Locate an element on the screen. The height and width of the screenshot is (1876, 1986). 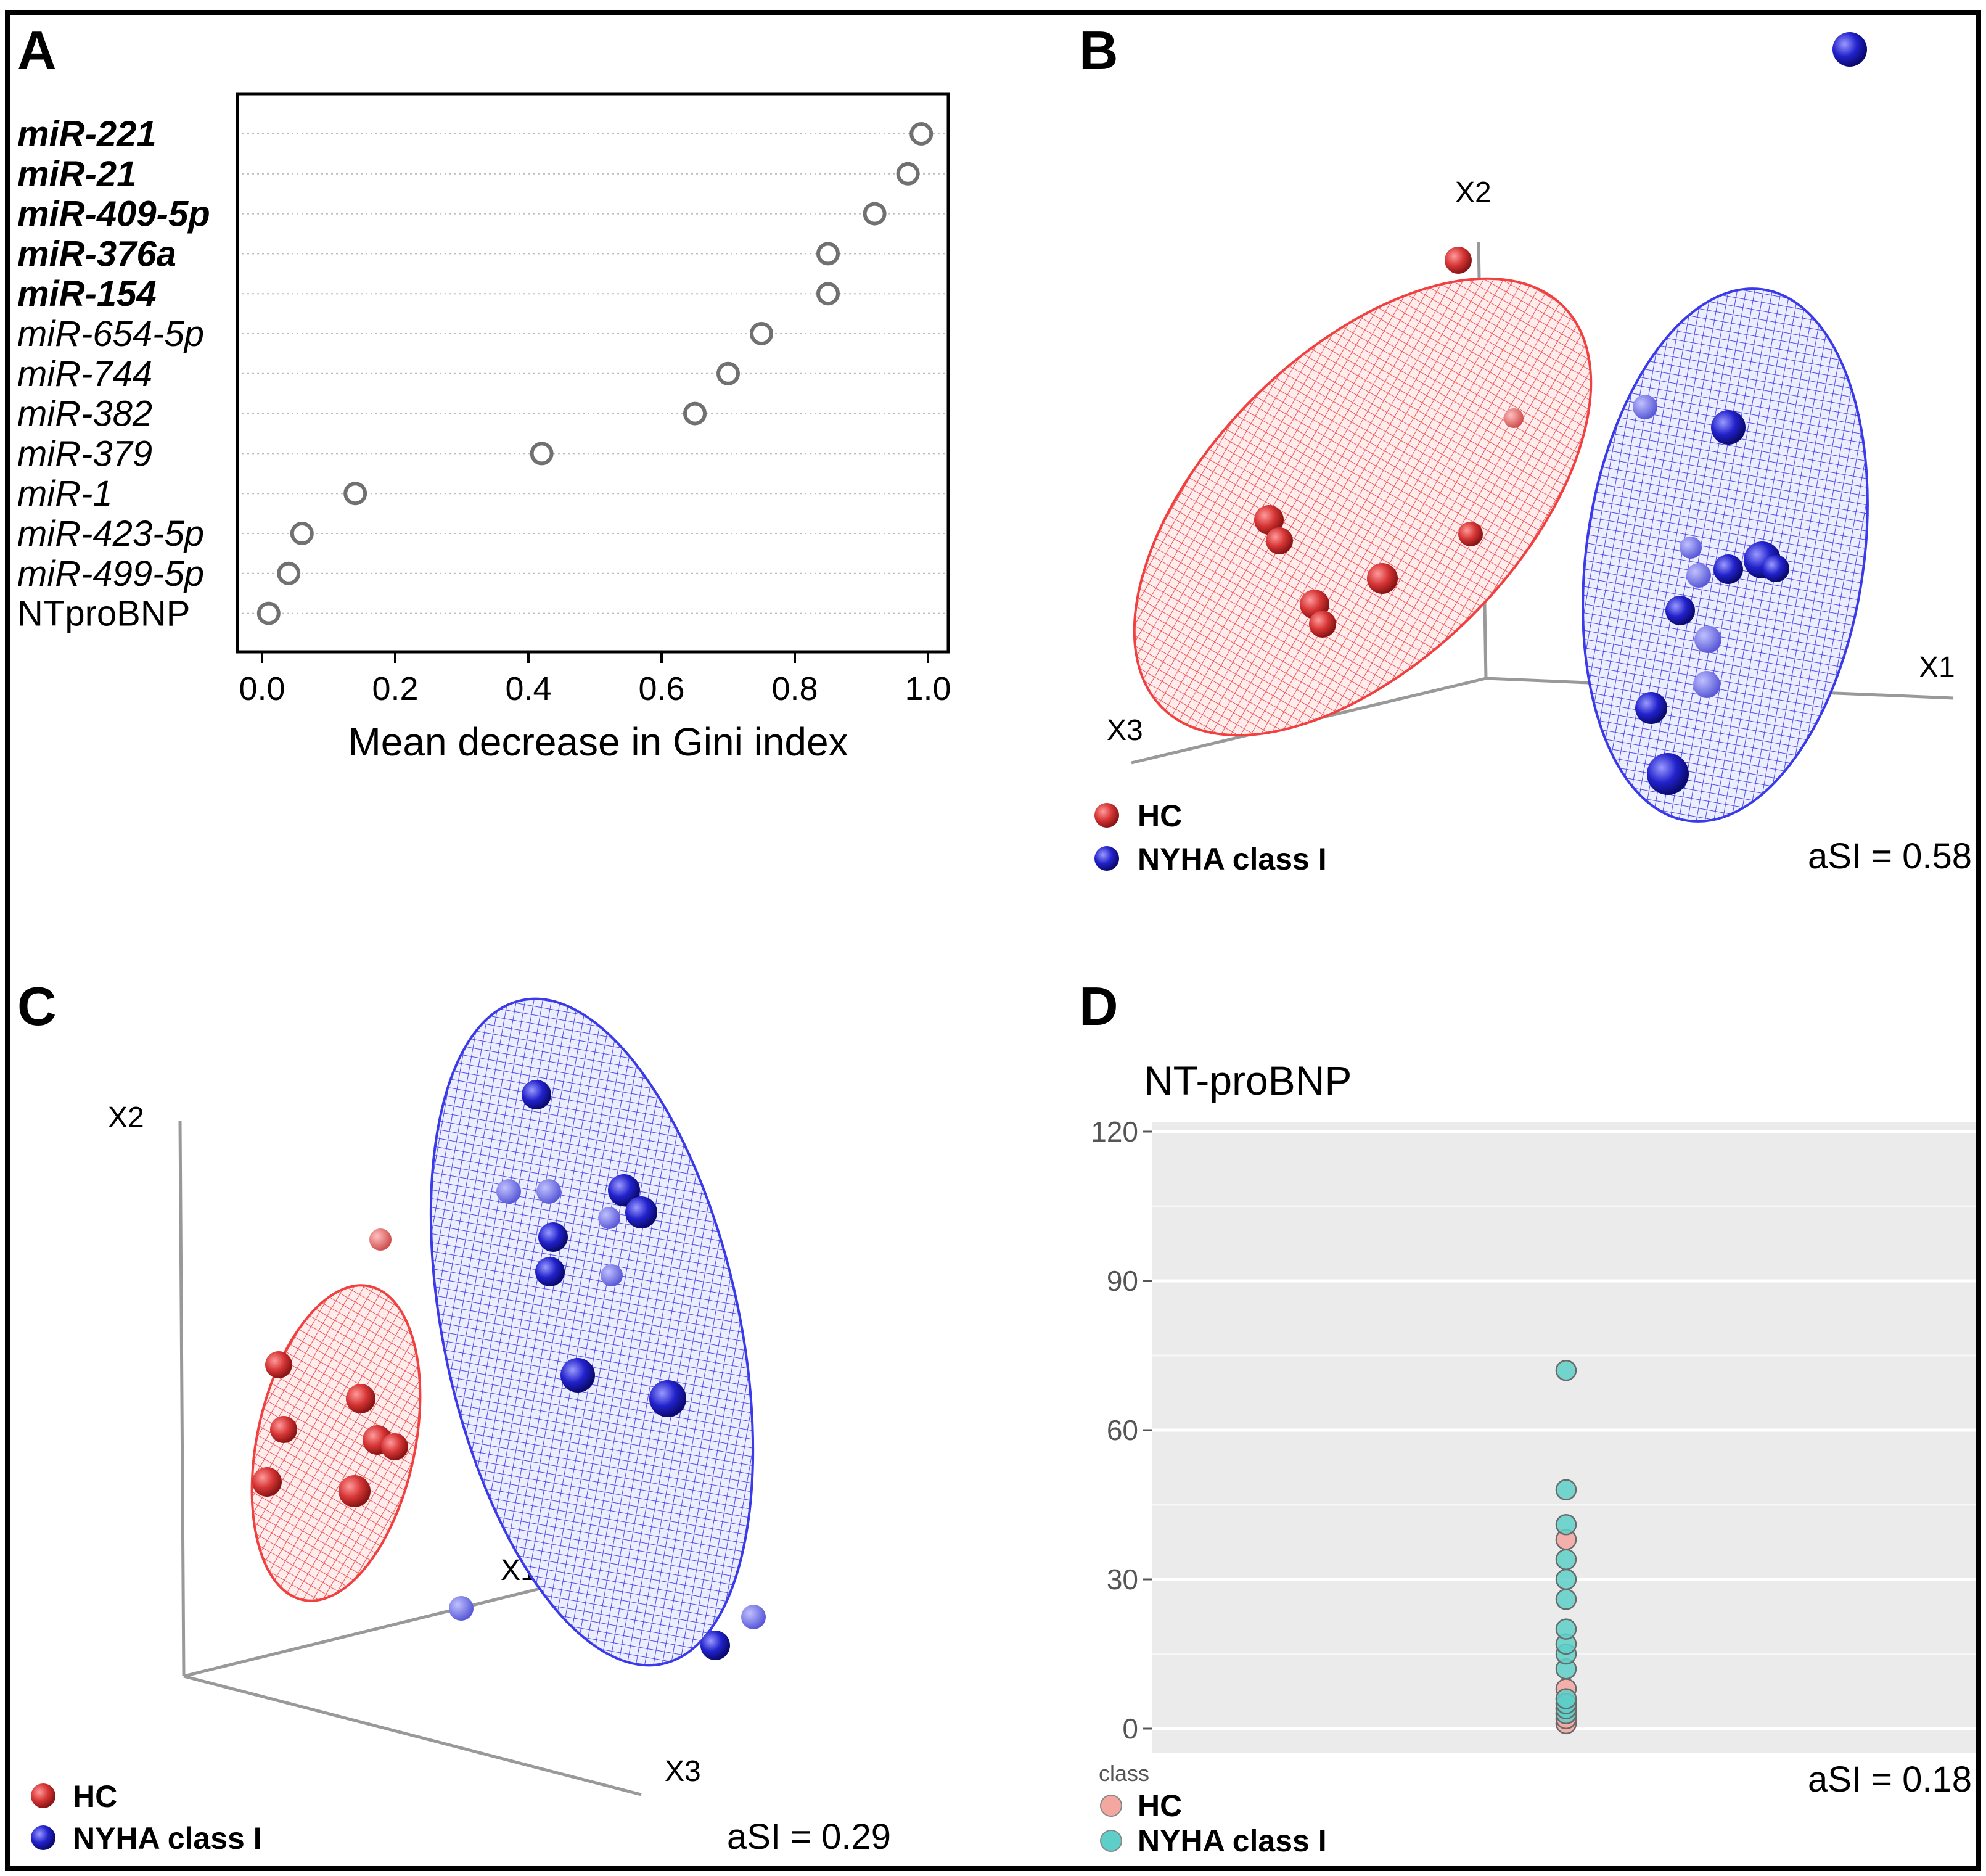
panel-b-legend: HC NYHA class I is located at coordinates (1210, 838).